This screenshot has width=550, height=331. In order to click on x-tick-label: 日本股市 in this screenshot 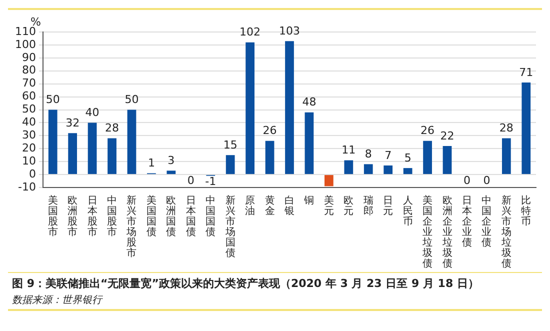, I will do `click(92, 216)`.